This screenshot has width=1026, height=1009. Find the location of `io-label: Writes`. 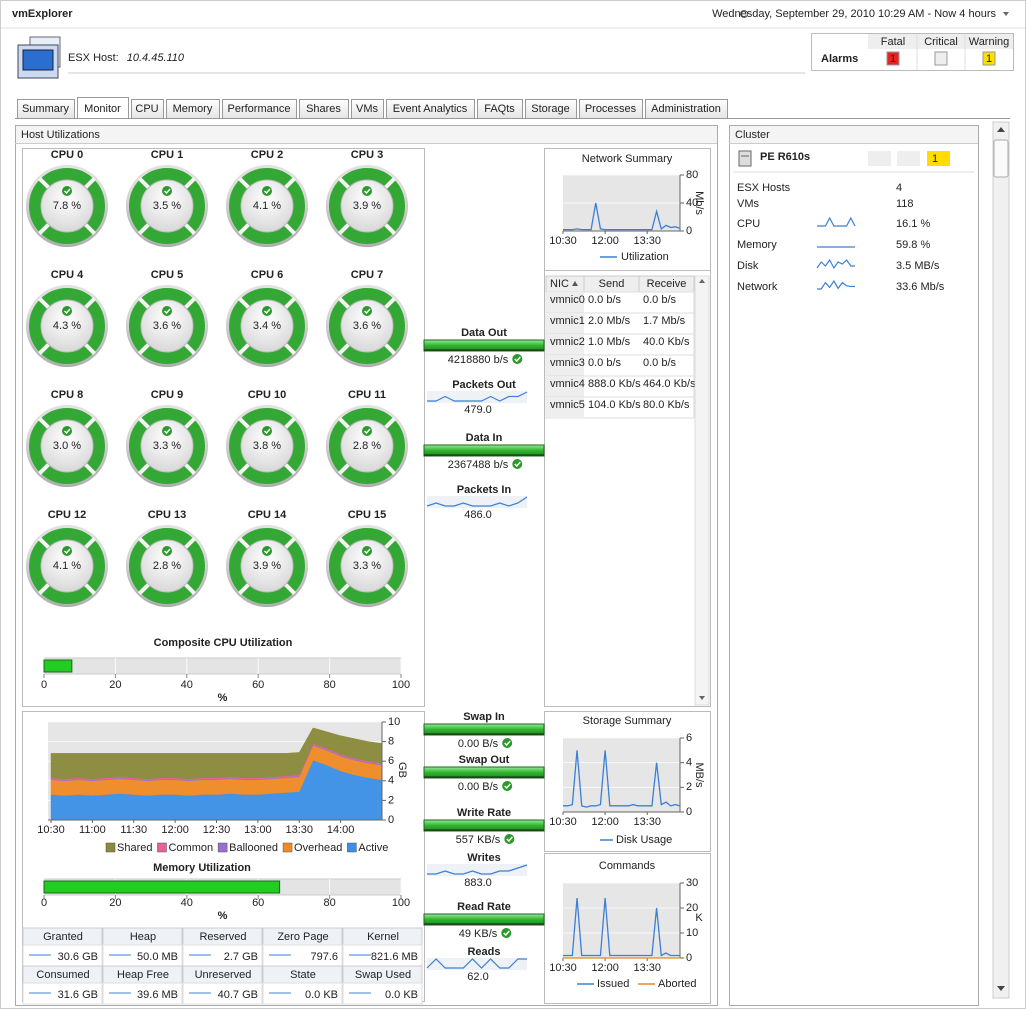

io-label: Writes is located at coordinates (483, 858).